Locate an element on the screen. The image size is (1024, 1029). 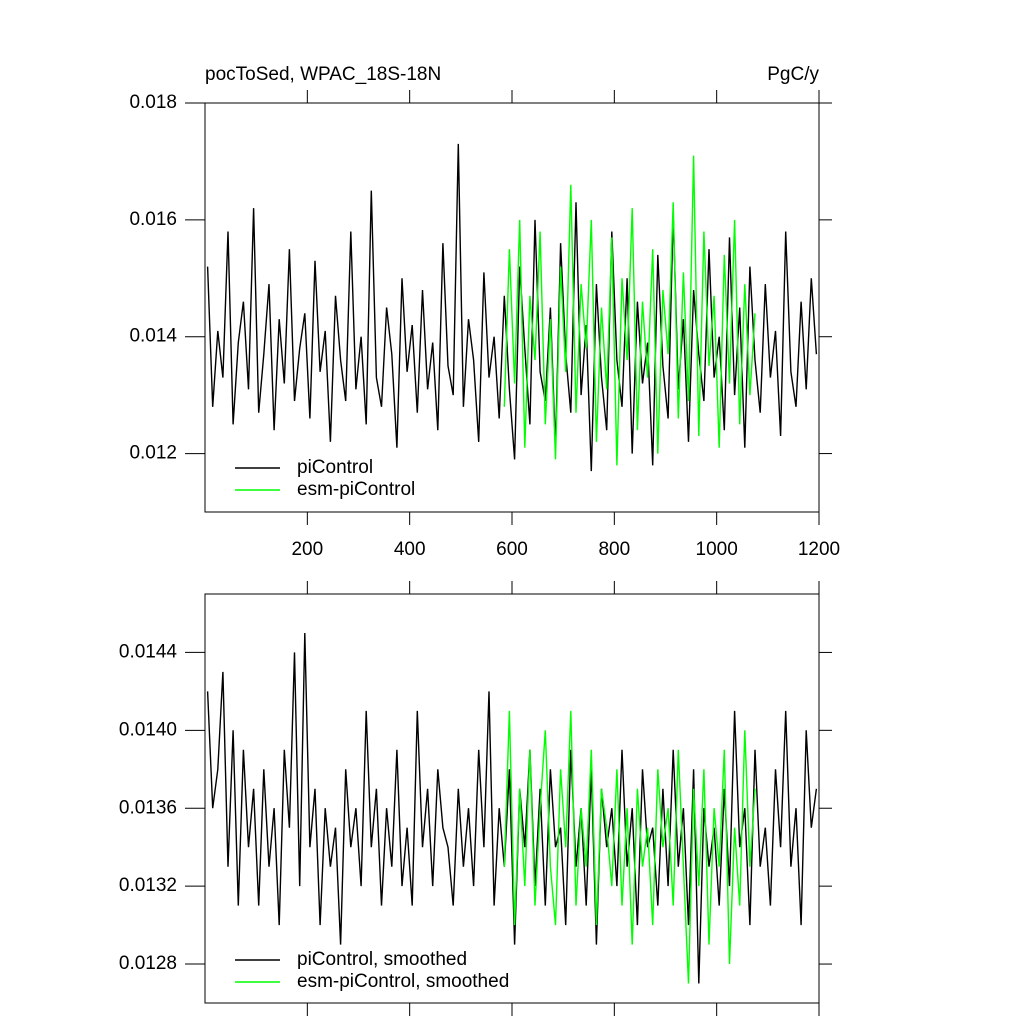
chart-title: pocToSed, WPAC_18S-18N is located at coordinates (323, 74).